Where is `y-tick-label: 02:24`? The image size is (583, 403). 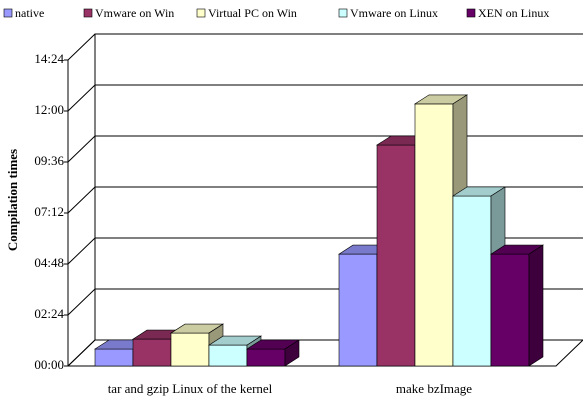 y-tick-label: 02:24 is located at coordinates (49, 313).